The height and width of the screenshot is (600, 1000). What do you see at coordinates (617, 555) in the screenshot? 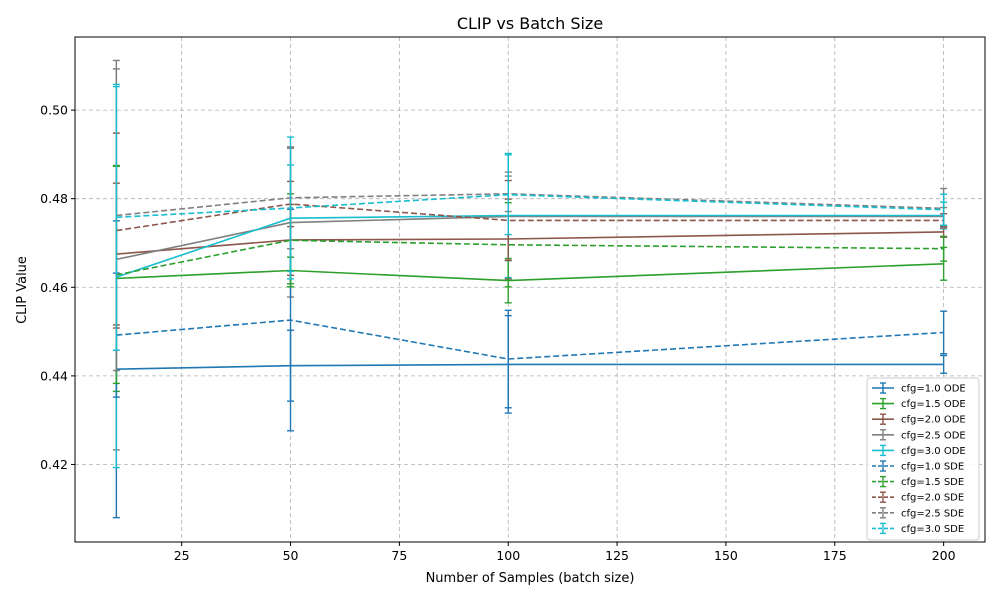
I see `x-tick-label: 125` at bounding box center [617, 555].